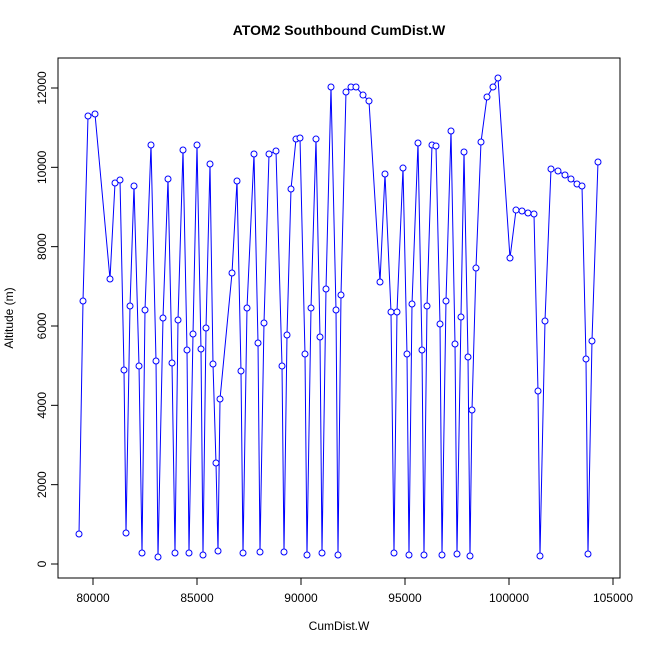 This screenshot has height=650, width=650. I want to click on y-tick-label: 4000, so click(42, 405).